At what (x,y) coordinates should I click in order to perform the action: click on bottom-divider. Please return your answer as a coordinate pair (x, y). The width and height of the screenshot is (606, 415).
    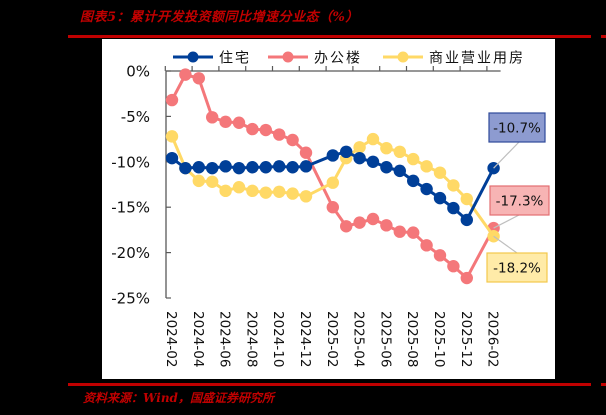
    Looking at the image, I should click on (329, 384).